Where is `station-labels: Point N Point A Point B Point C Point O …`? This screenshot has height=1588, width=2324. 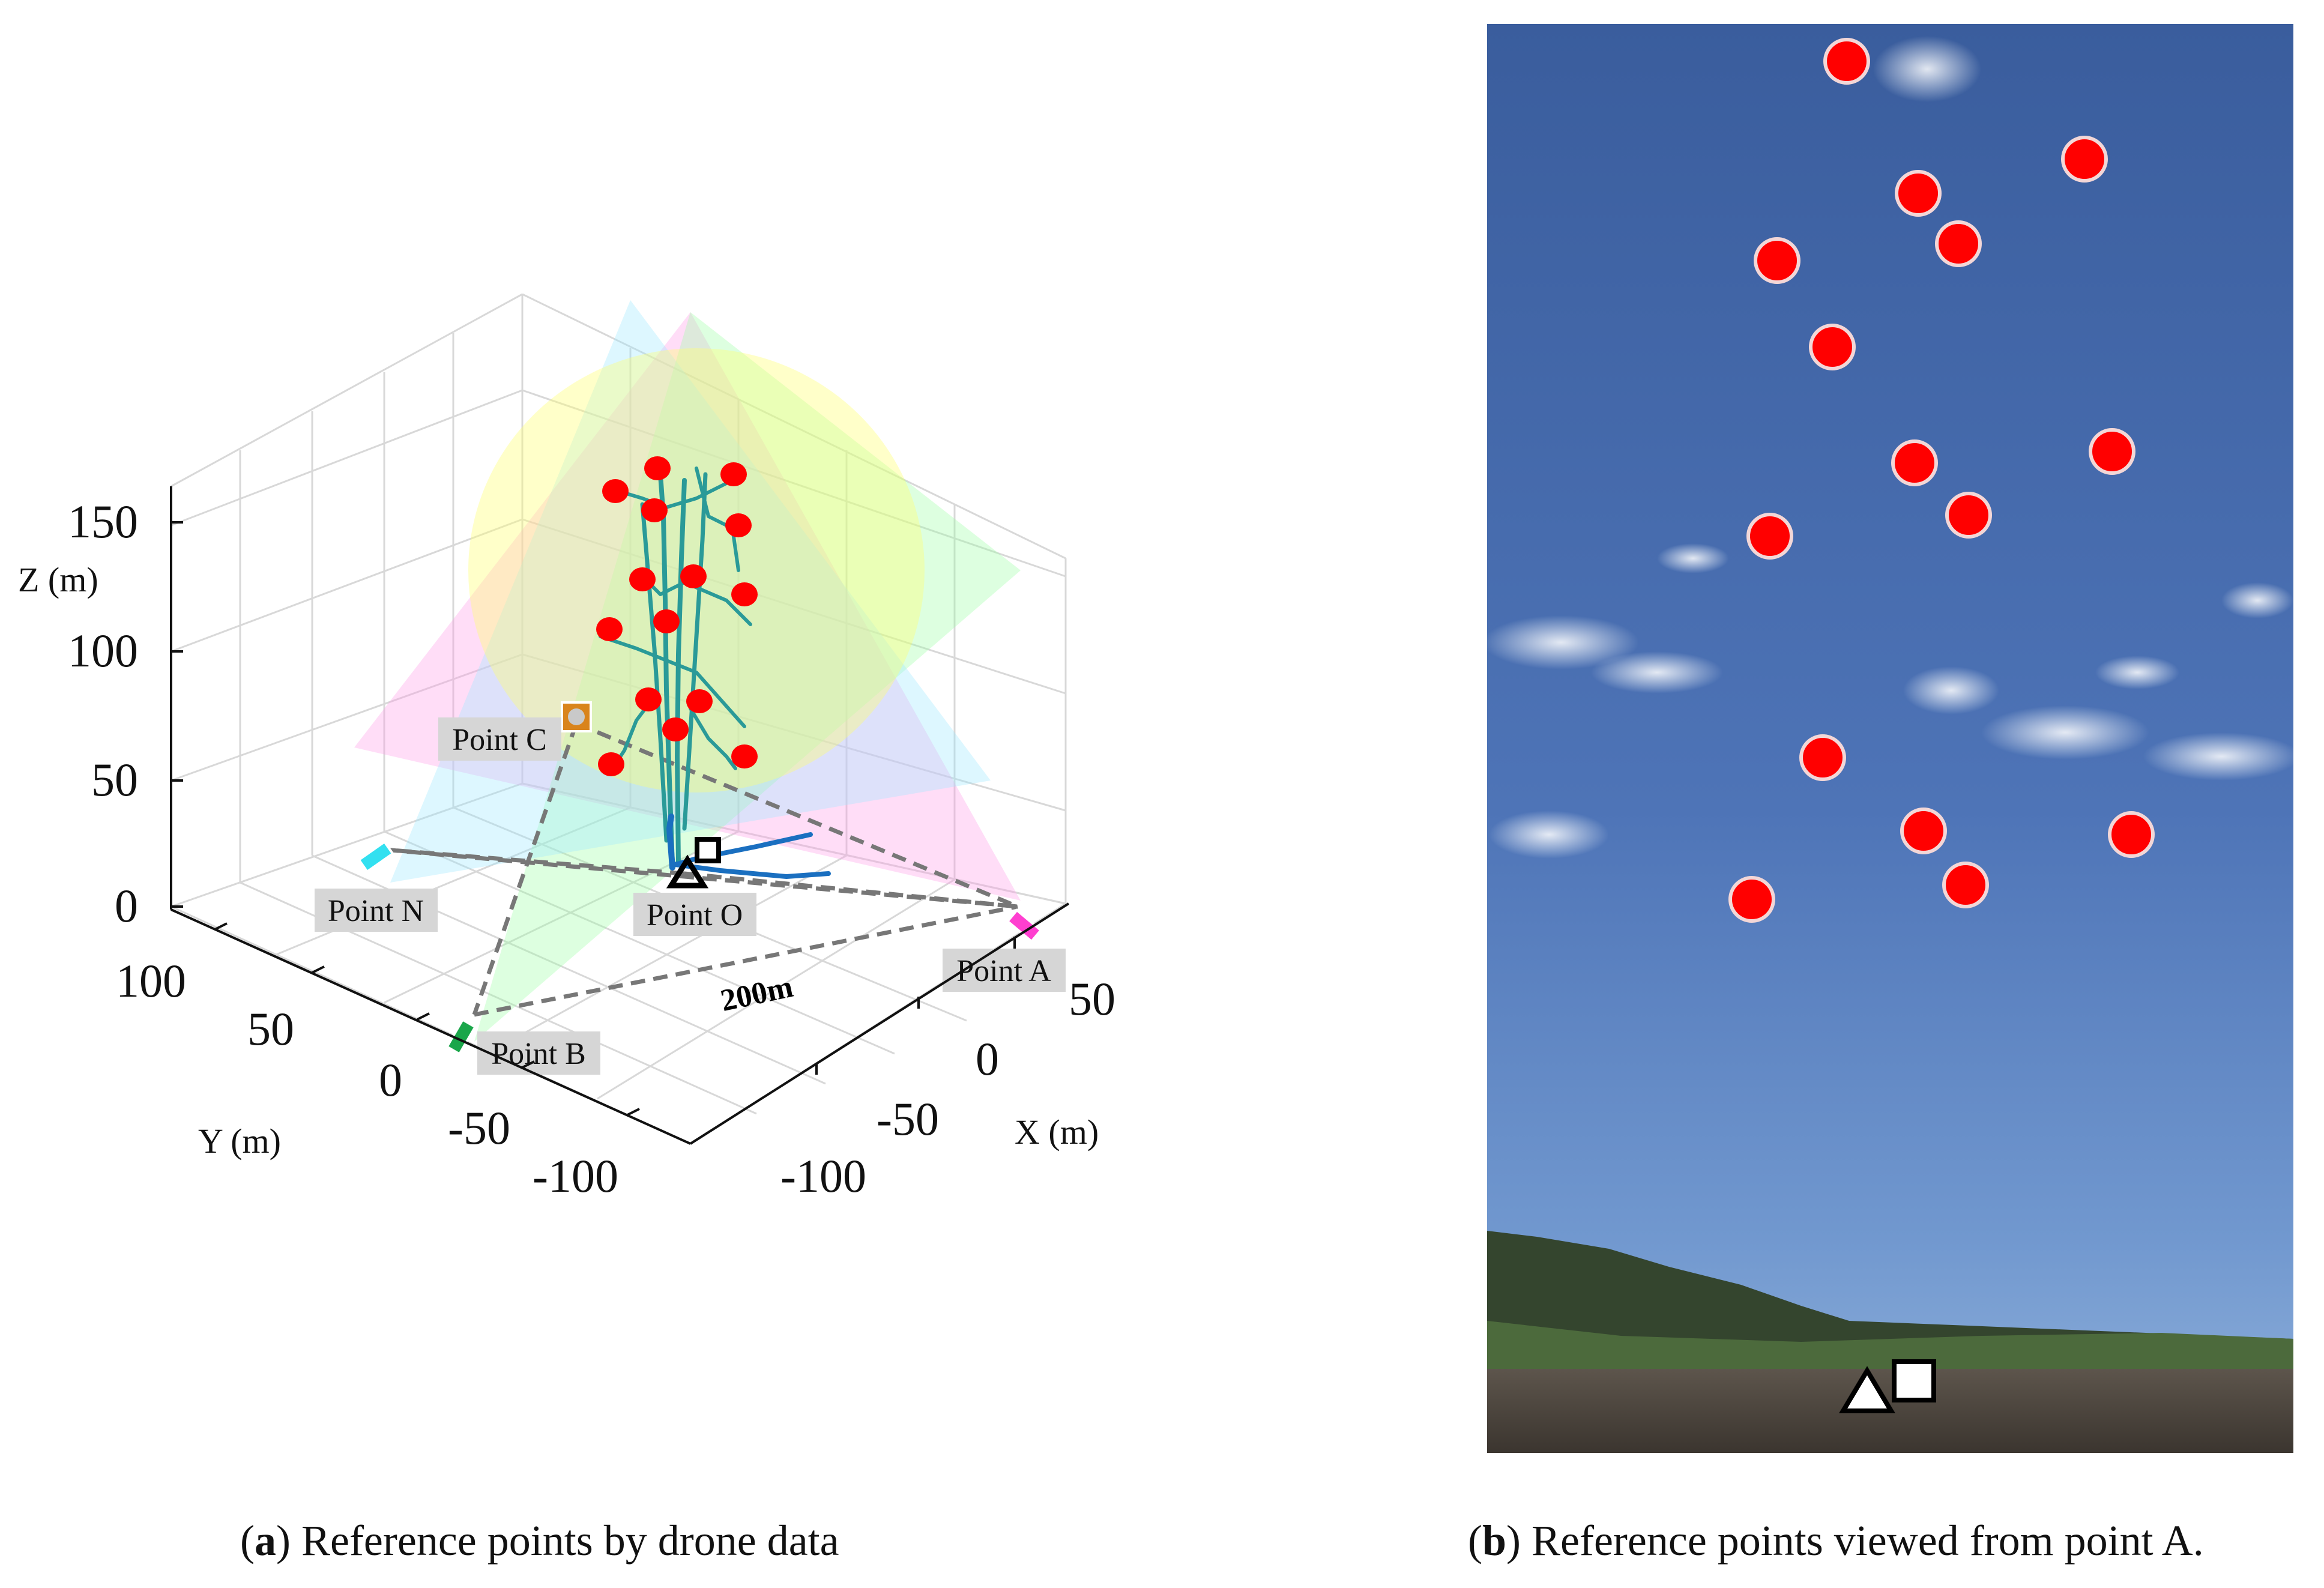 station-labels: Point N Point A Point B Point C Point O … is located at coordinates (690, 896).